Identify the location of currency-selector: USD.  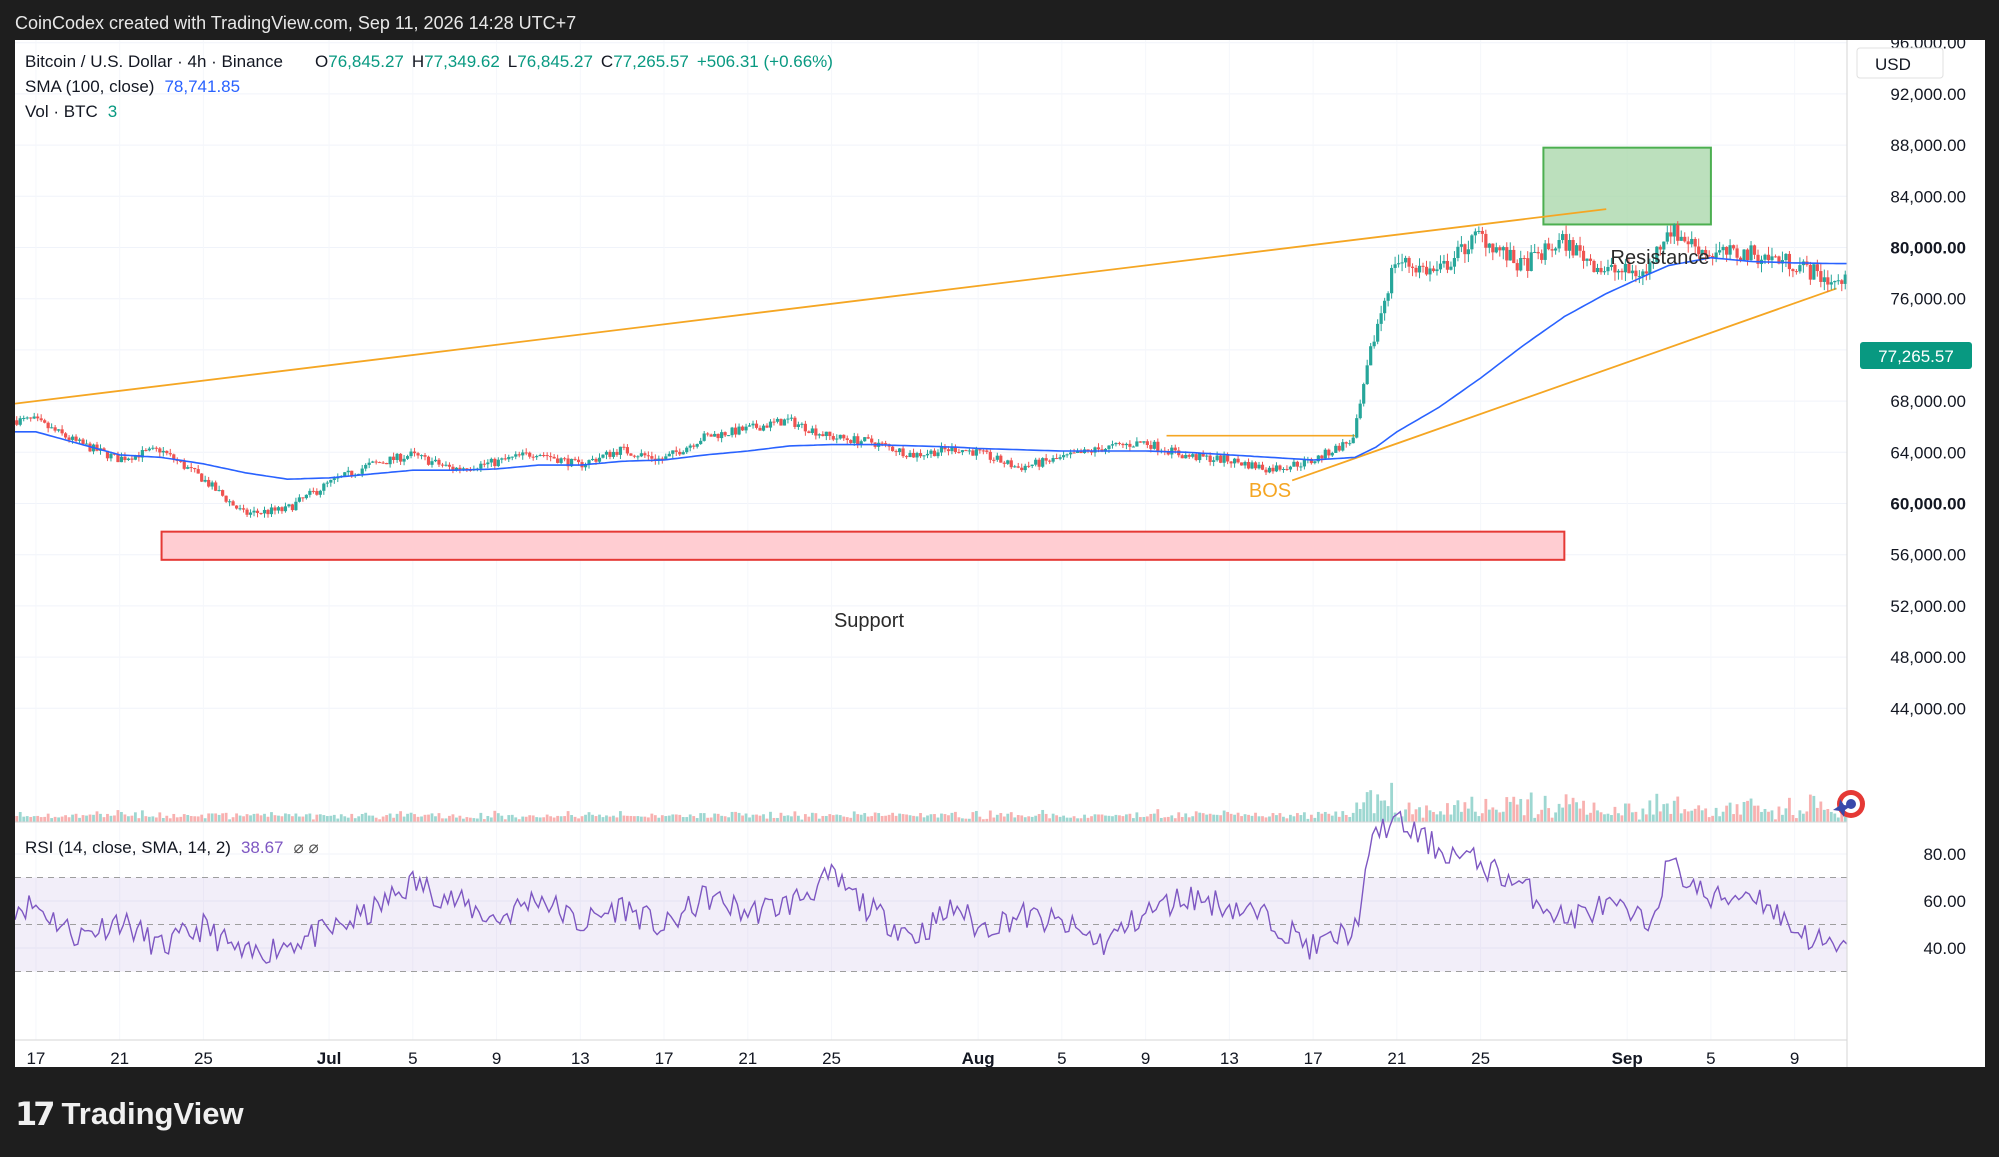
(1900, 63).